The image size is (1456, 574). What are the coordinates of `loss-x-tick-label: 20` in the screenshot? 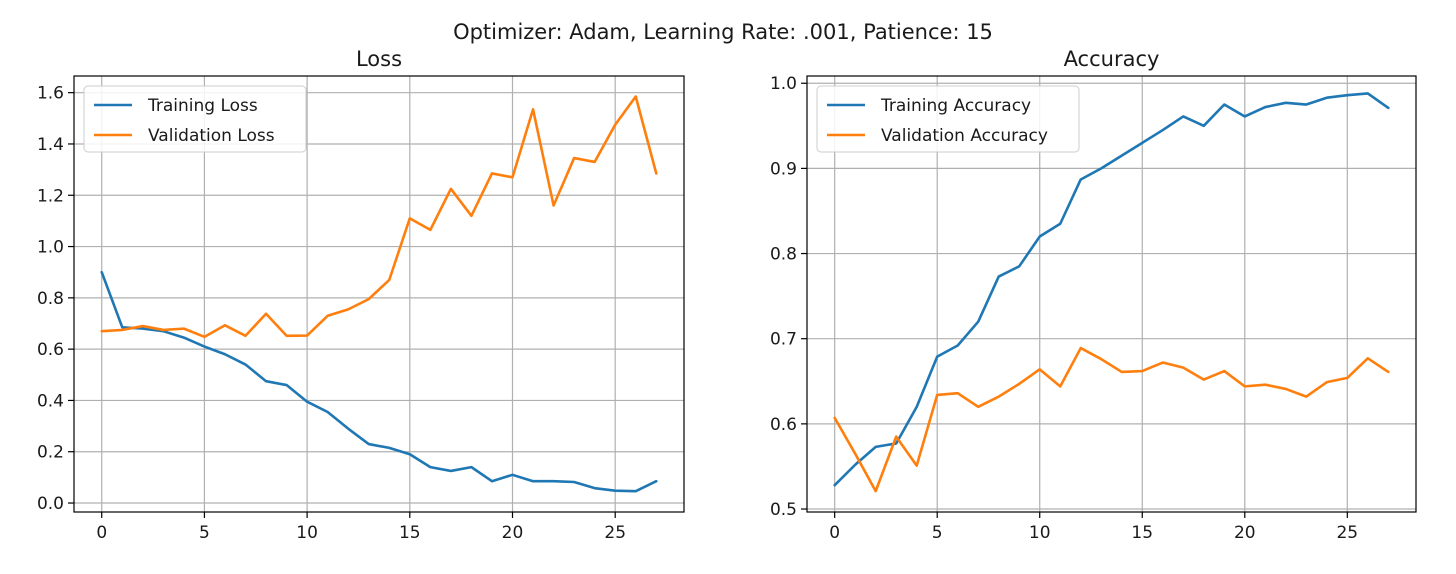 It's located at (513, 533).